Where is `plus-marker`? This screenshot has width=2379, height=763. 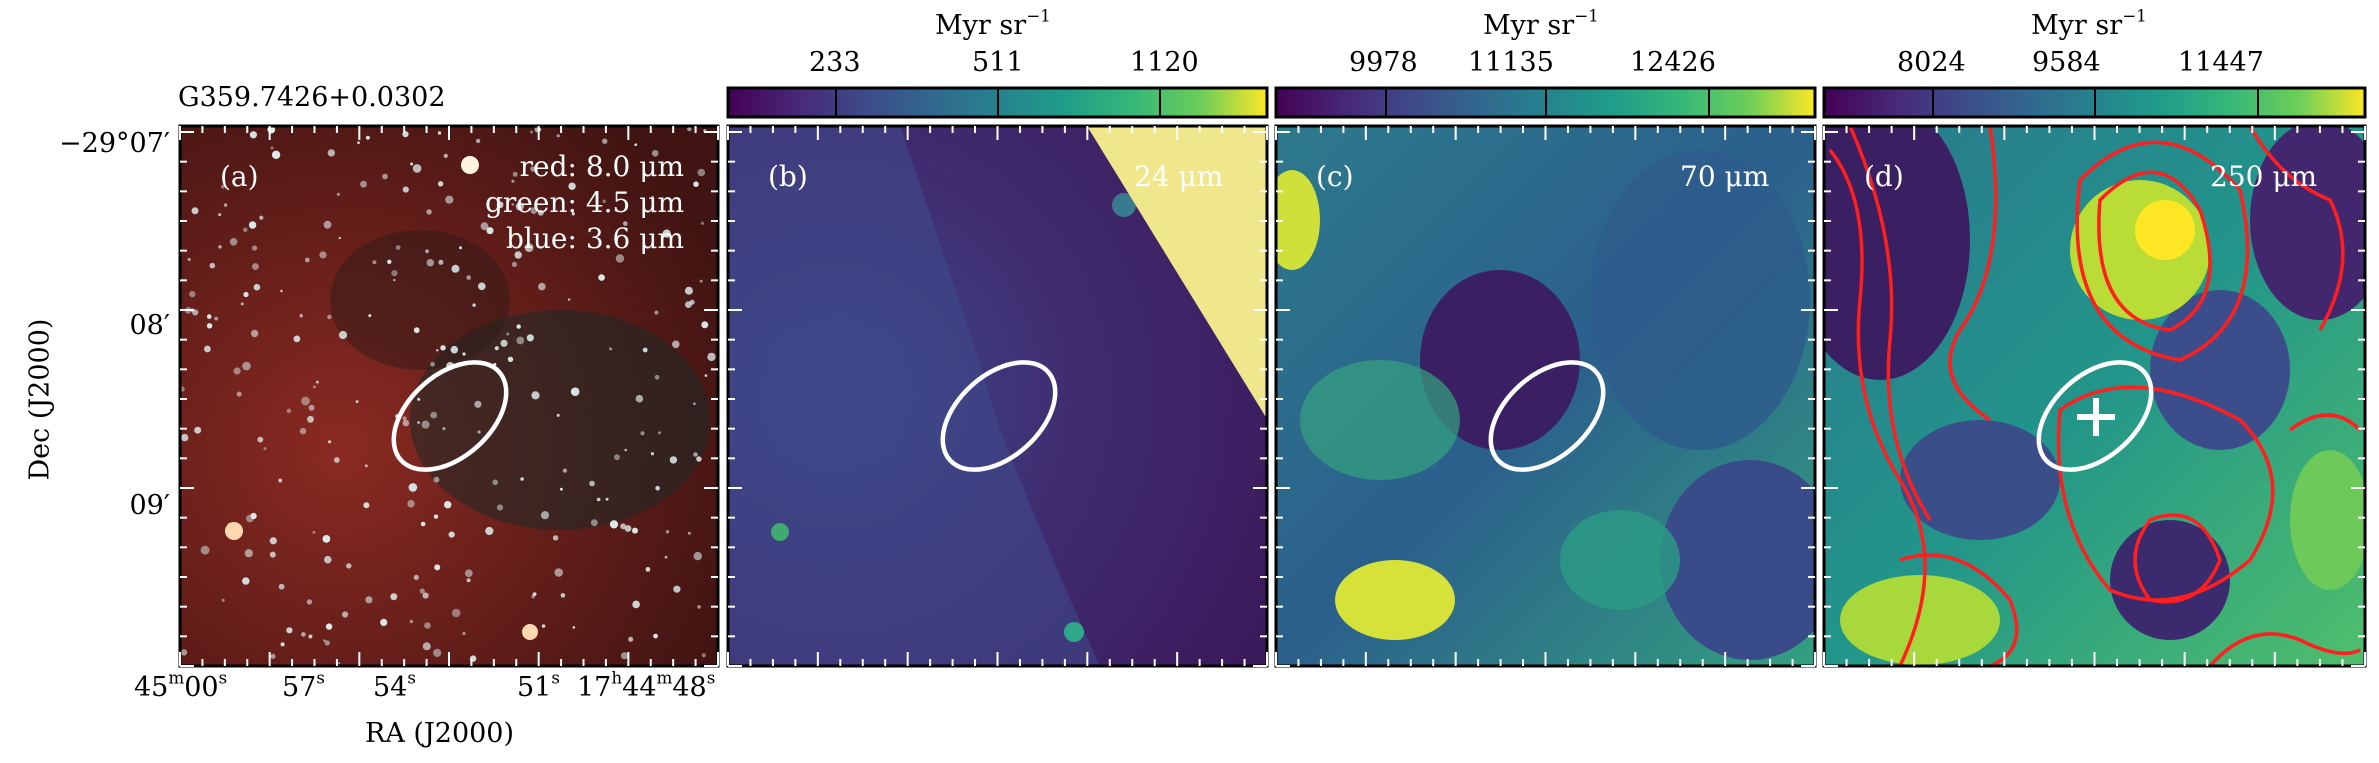
plus-marker is located at coordinates (2096, 417).